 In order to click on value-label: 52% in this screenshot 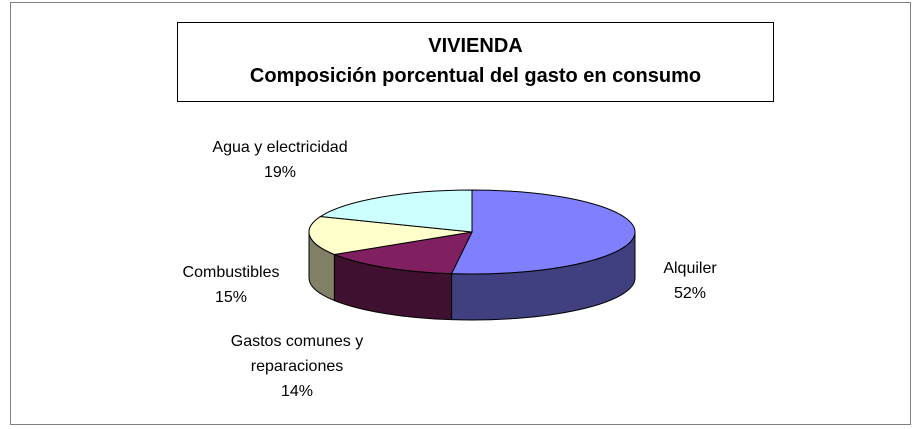, I will do `click(690, 293)`.